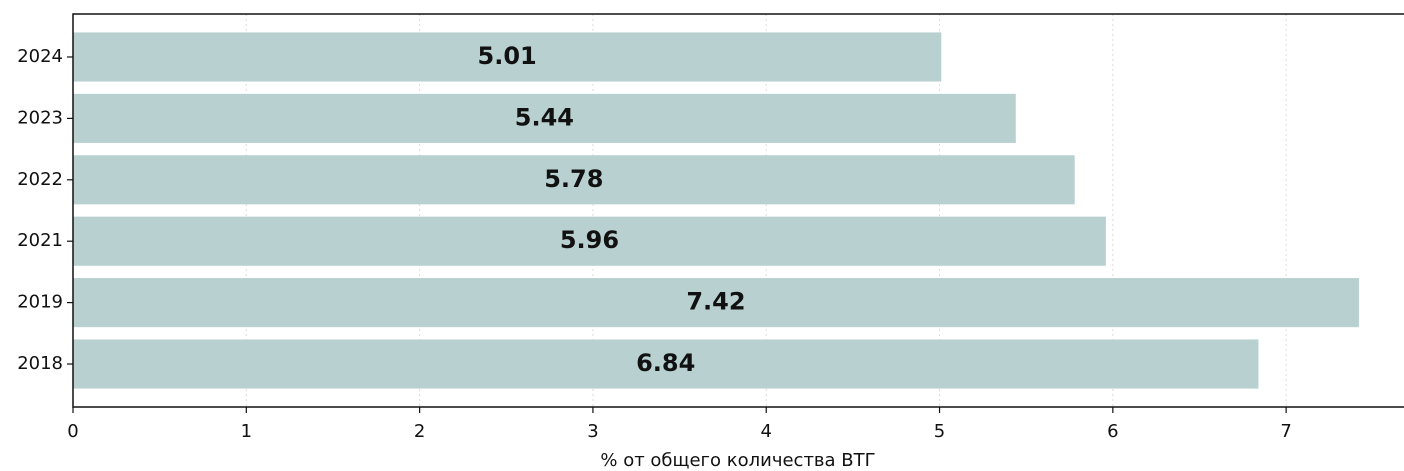  Describe the element at coordinates (1285, 431) in the screenshot. I see `x-tick-label: 7` at that location.